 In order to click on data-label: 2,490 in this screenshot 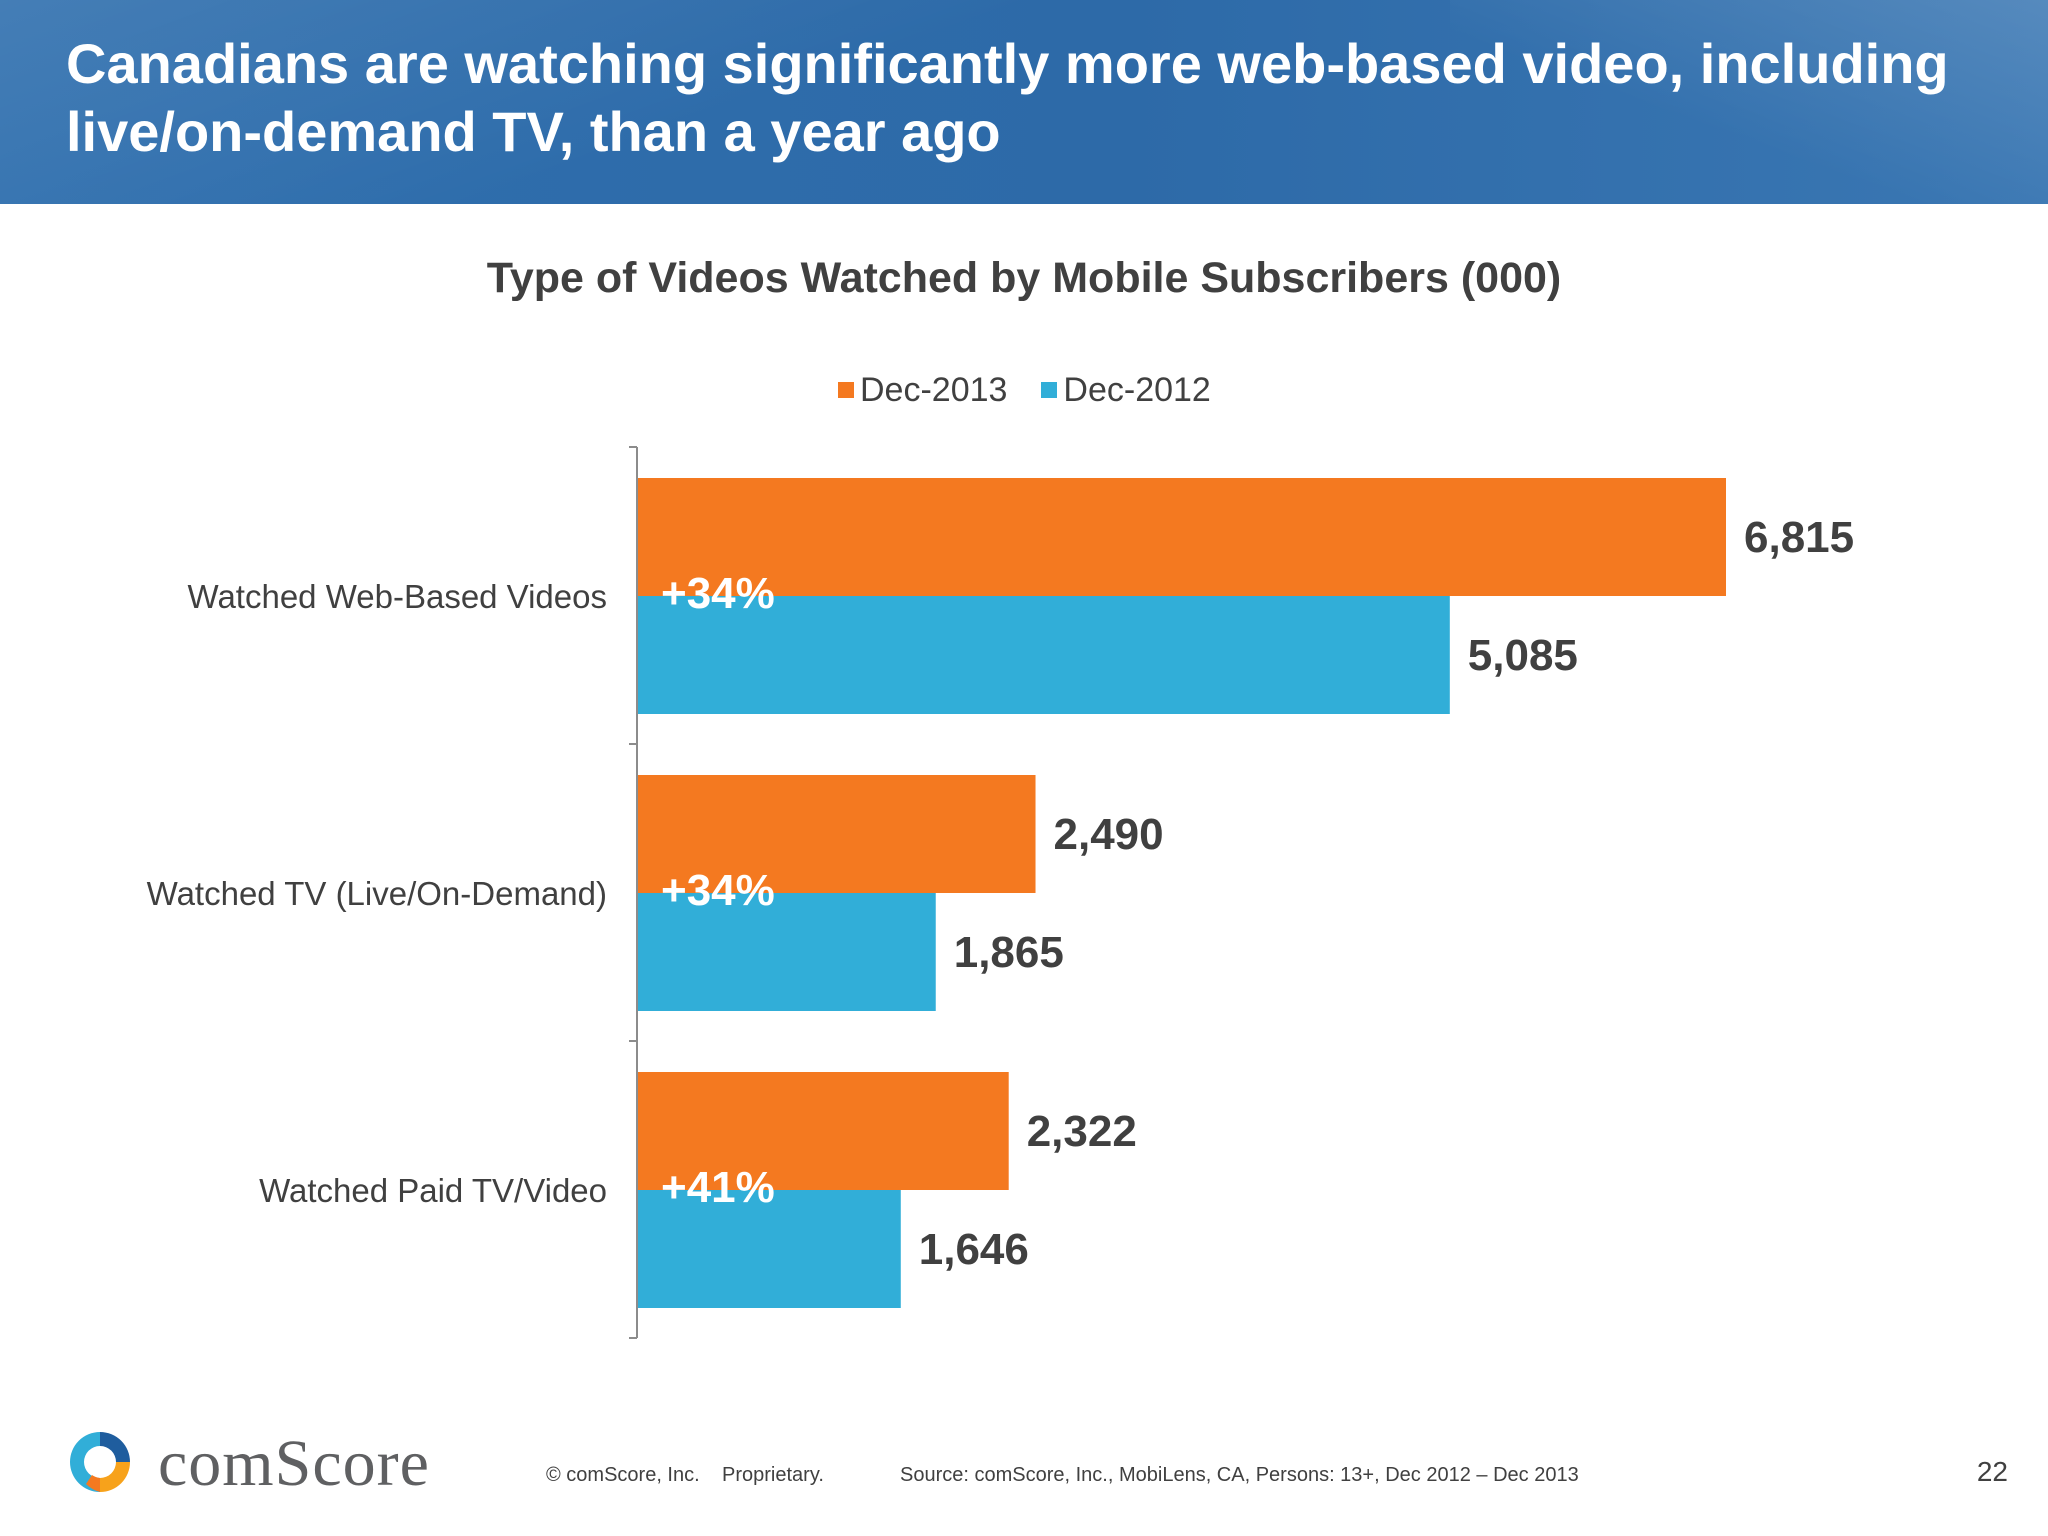, I will do `click(1109, 834)`.